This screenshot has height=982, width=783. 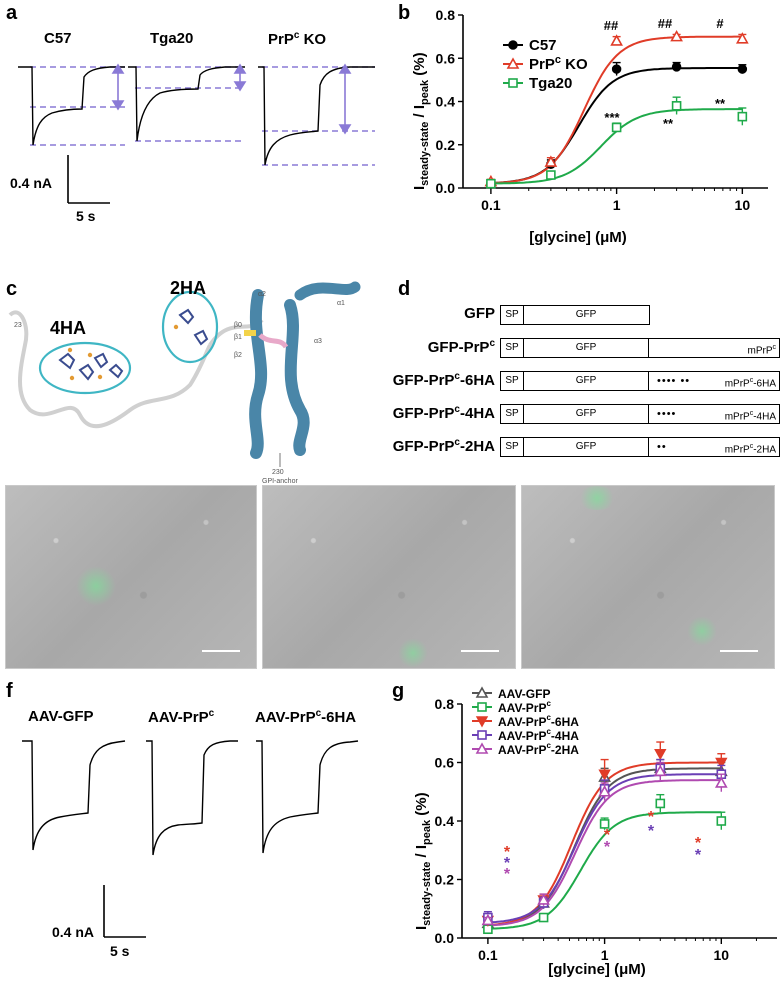 I want to click on fit-curve, so click(x=616, y=109).